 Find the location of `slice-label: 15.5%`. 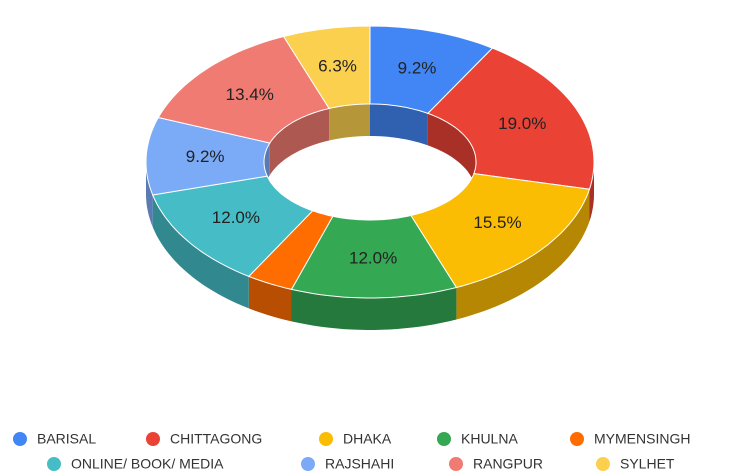

slice-label: 15.5% is located at coordinates (497, 222).